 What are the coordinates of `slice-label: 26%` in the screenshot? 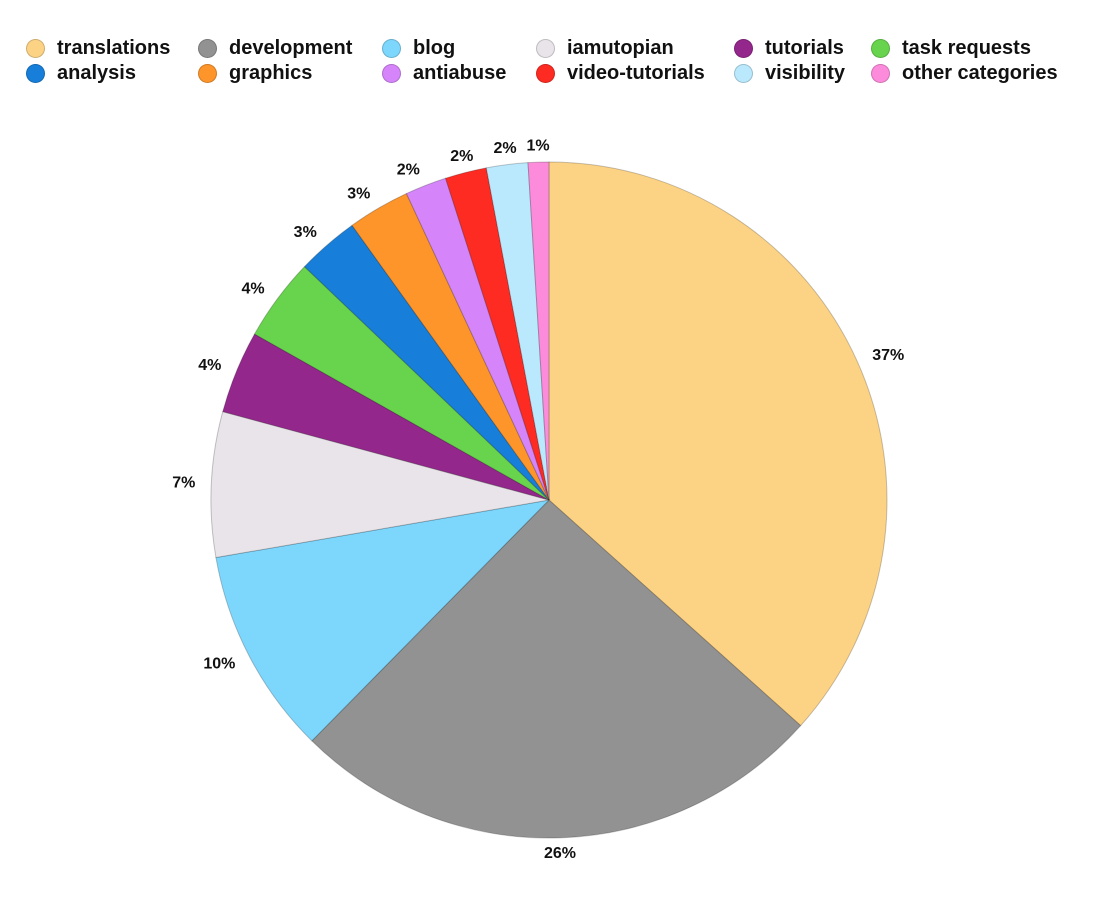 It's located at (560, 853).